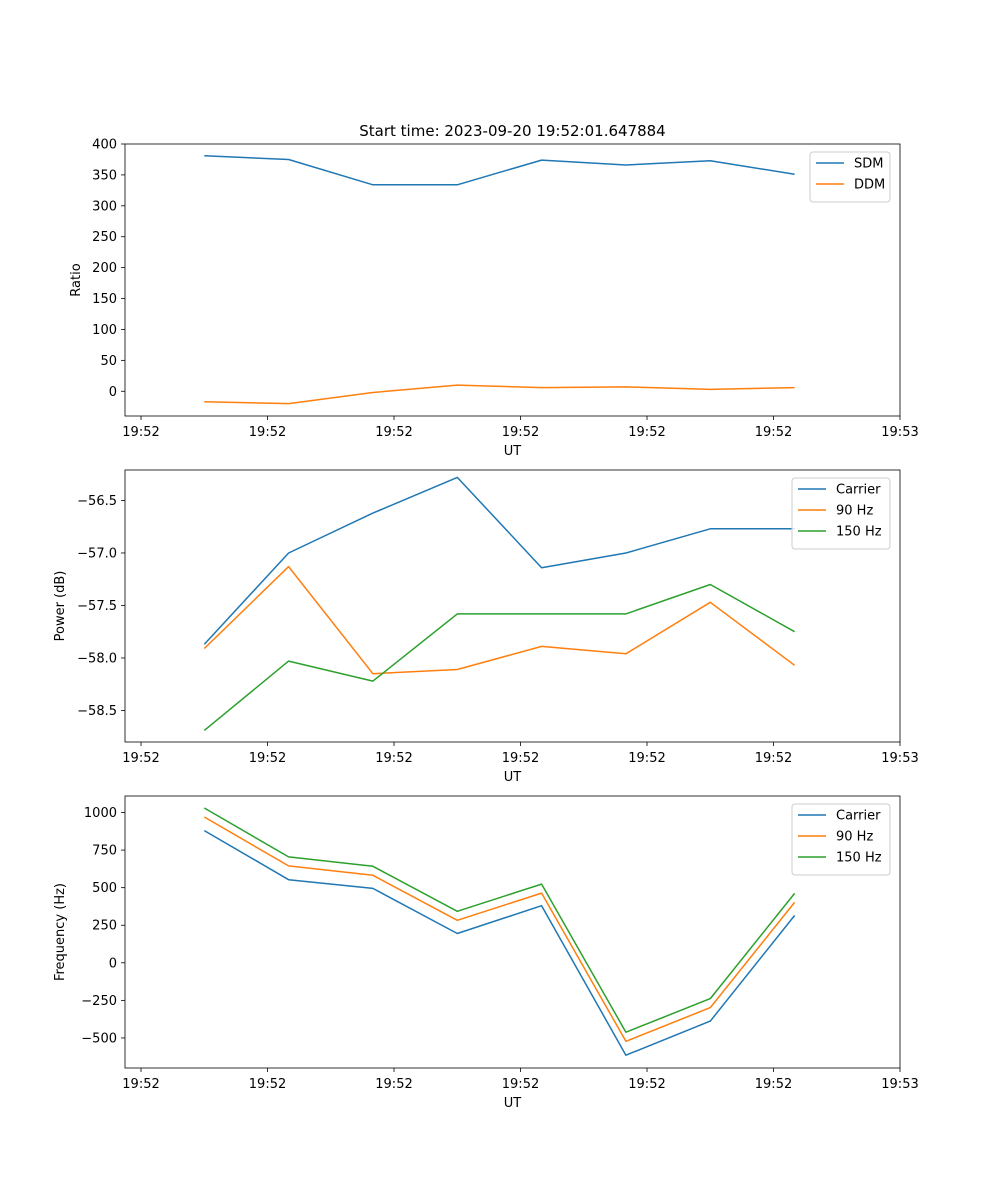 The image size is (1000, 1200). What do you see at coordinates (512, 131) in the screenshot?
I see `figure-title: Start time: 2023-09-20 19:52:01.647884` at bounding box center [512, 131].